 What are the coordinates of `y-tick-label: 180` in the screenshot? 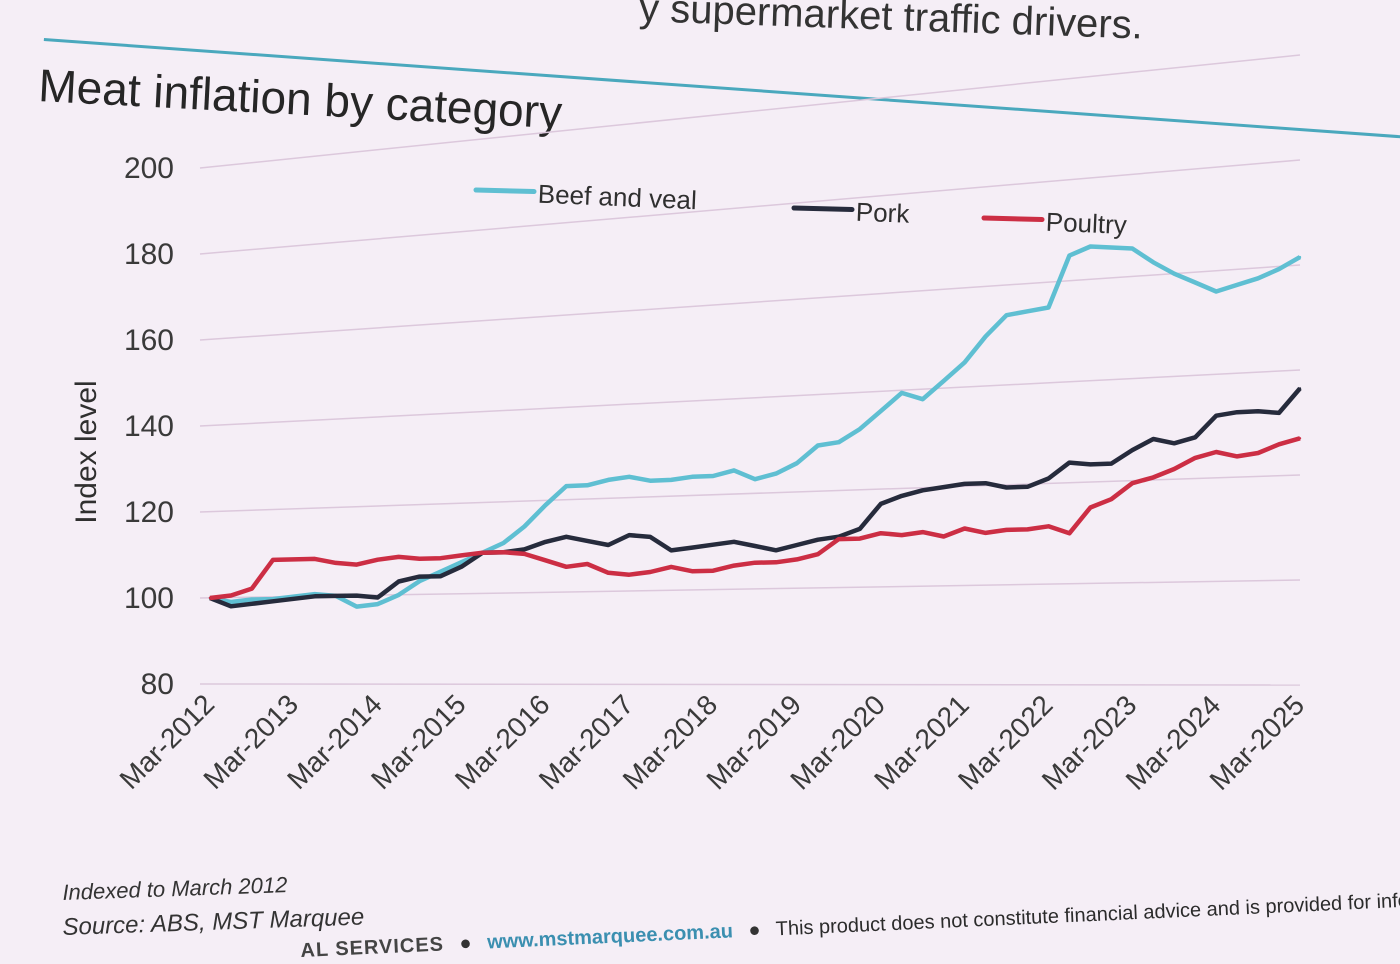 It's located at (149, 254).